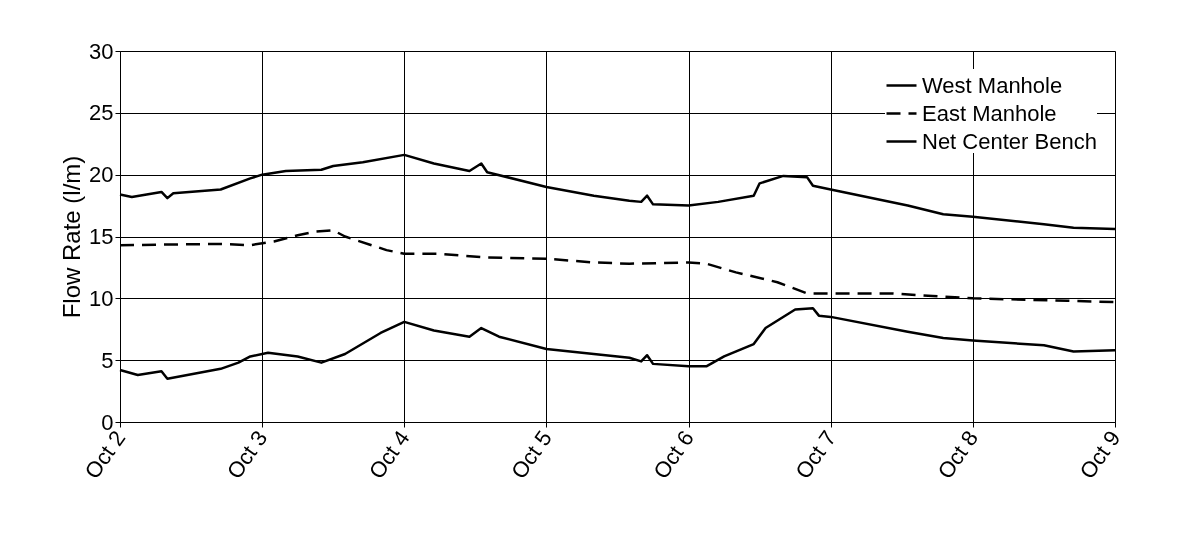 This screenshot has height=546, width=1186. What do you see at coordinates (101, 298) in the screenshot?
I see `y-tick-label: 10` at bounding box center [101, 298].